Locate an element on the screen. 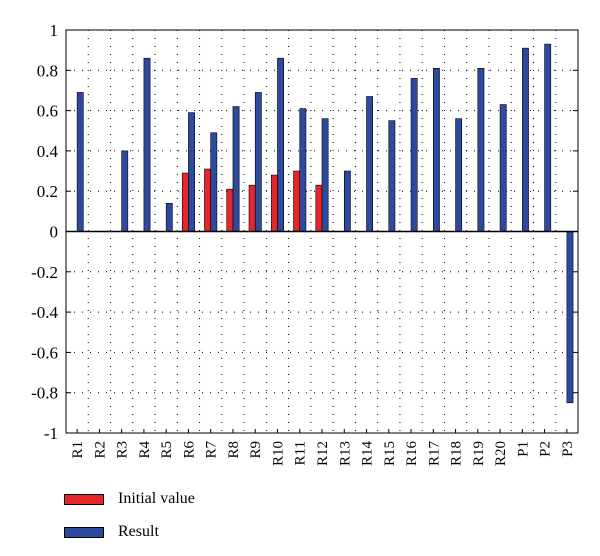  x-tick-label: R10 is located at coordinates (278, 453).